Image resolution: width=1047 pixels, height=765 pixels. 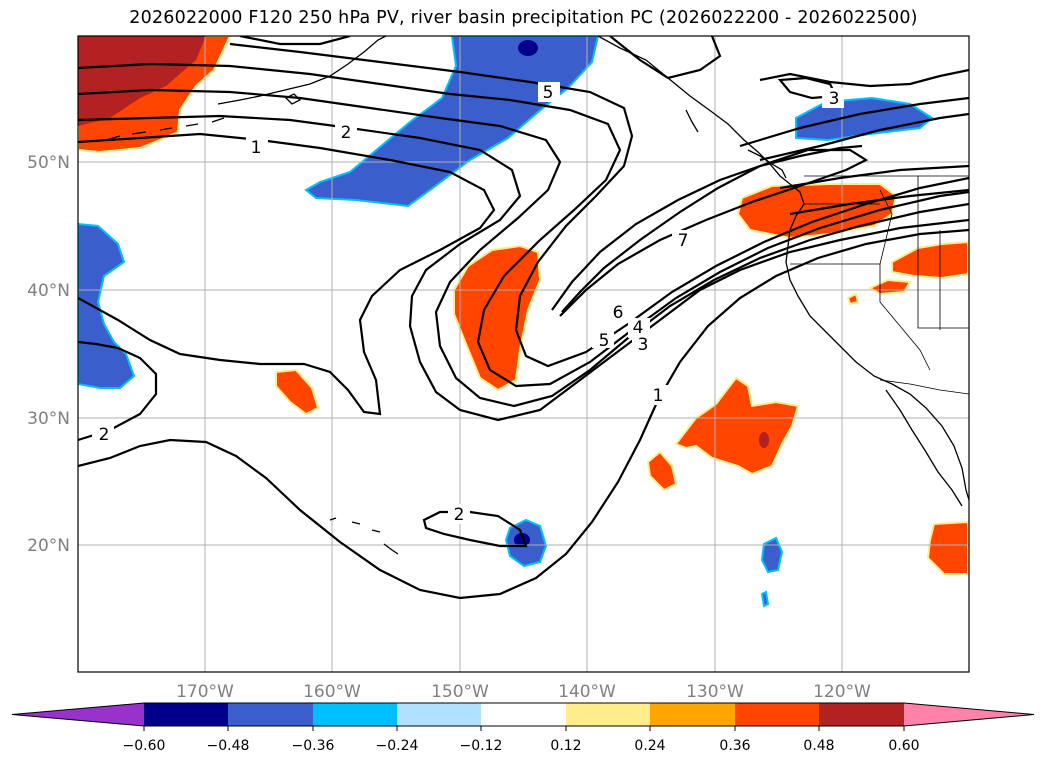 What do you see at coordinates (297, 392) in the screenshot?
I see `pos-area-west-pacific` at bounding box center [297, 392].